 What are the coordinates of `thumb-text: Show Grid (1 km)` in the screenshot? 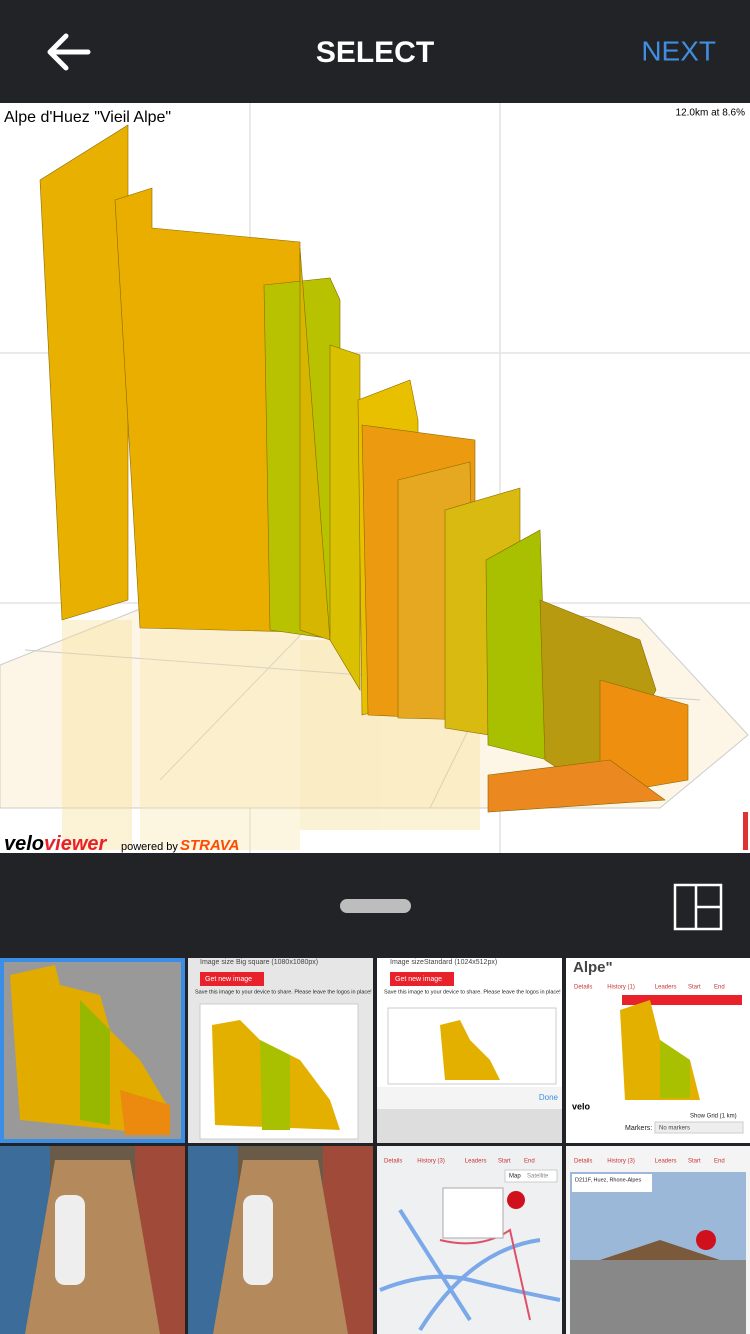 It's located at (713, 1117).